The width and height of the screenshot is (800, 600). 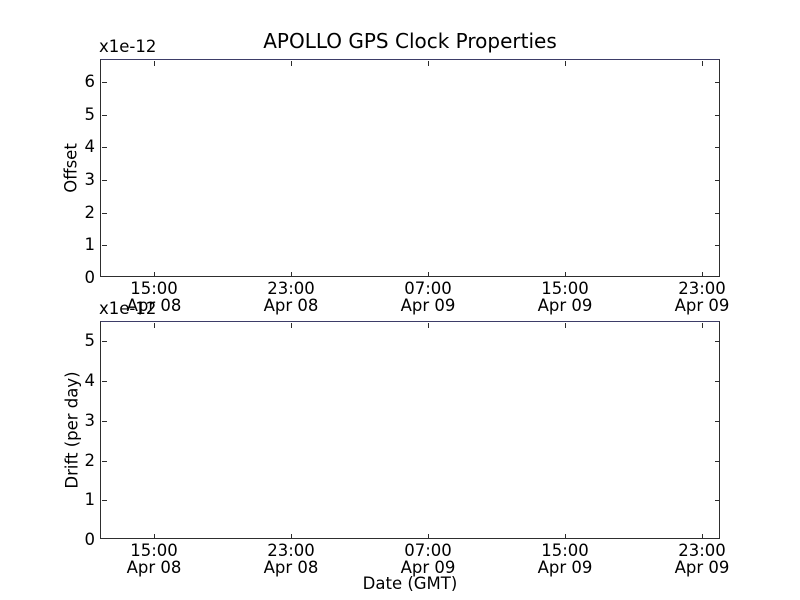 What do you see at coordinates (410, 583) in the screenshot?
I see `x-axis-label: Date (GMT)` at bounding box center [410, 583].